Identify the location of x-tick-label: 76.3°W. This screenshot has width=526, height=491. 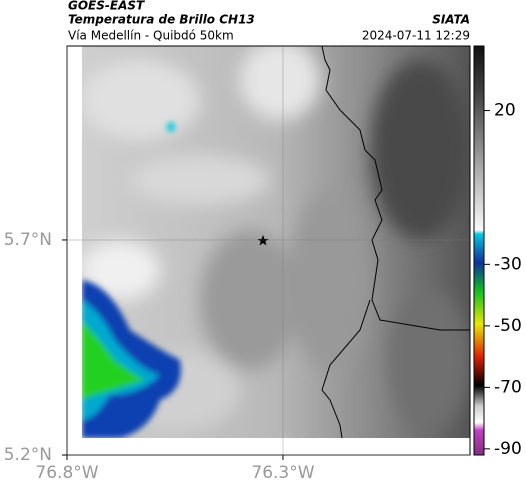
(282, 473).